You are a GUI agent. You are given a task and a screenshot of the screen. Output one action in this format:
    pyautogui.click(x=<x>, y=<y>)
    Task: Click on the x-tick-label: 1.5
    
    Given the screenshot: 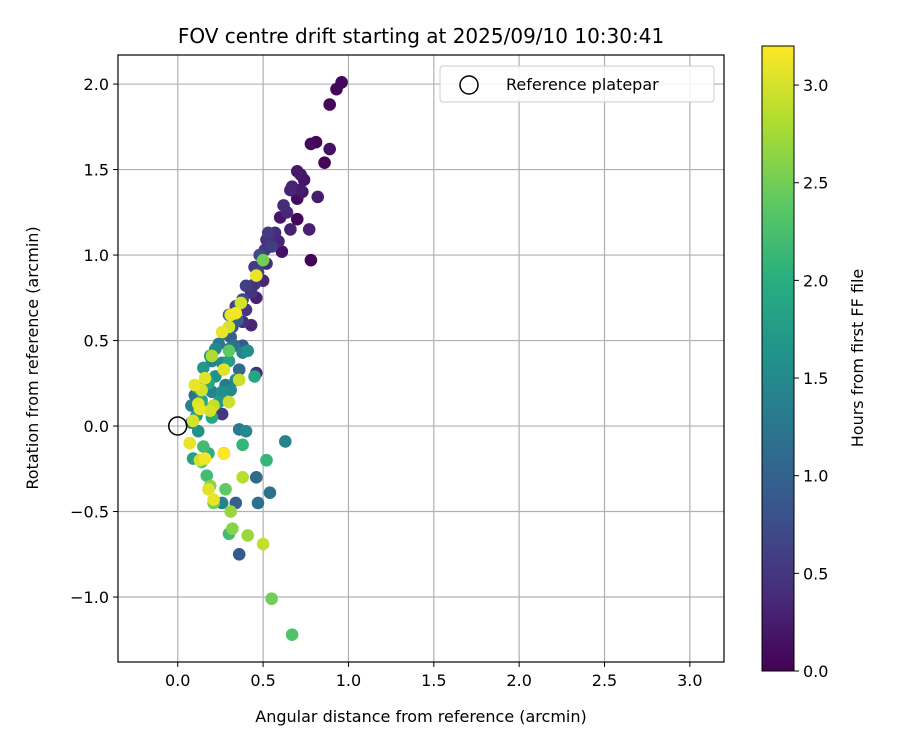 What is the action you would take?
    pyautogui.click(x=433, y=680)
    